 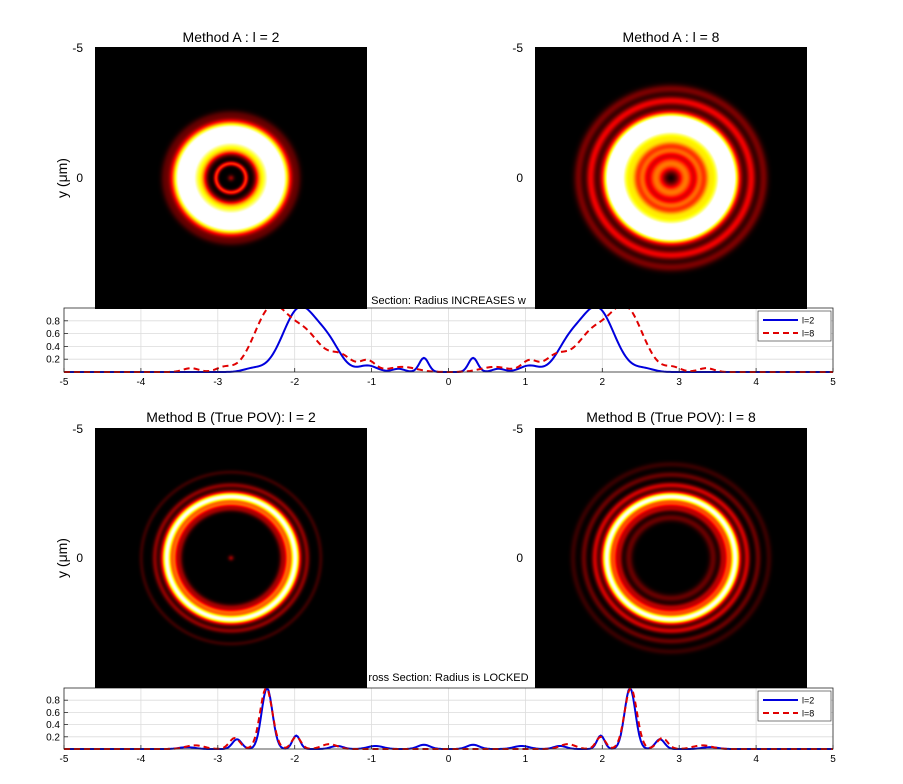 I want to click on panel-title: Method B (True POV): l = 8, so click(x=671, y=417).